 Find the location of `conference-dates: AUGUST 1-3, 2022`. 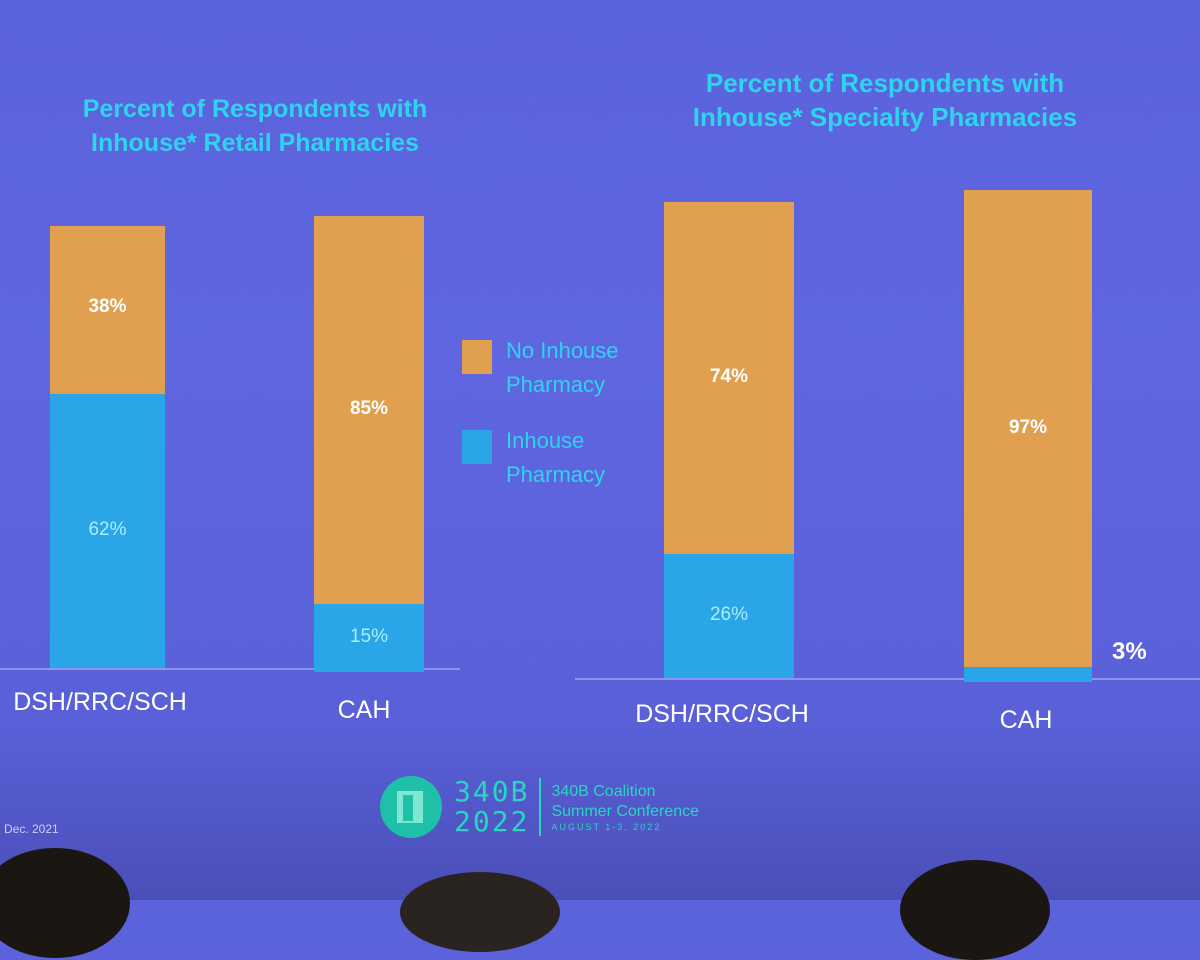

conference-dates: AUGUST 1-3, 2022 is located at coordinates (606, 827).